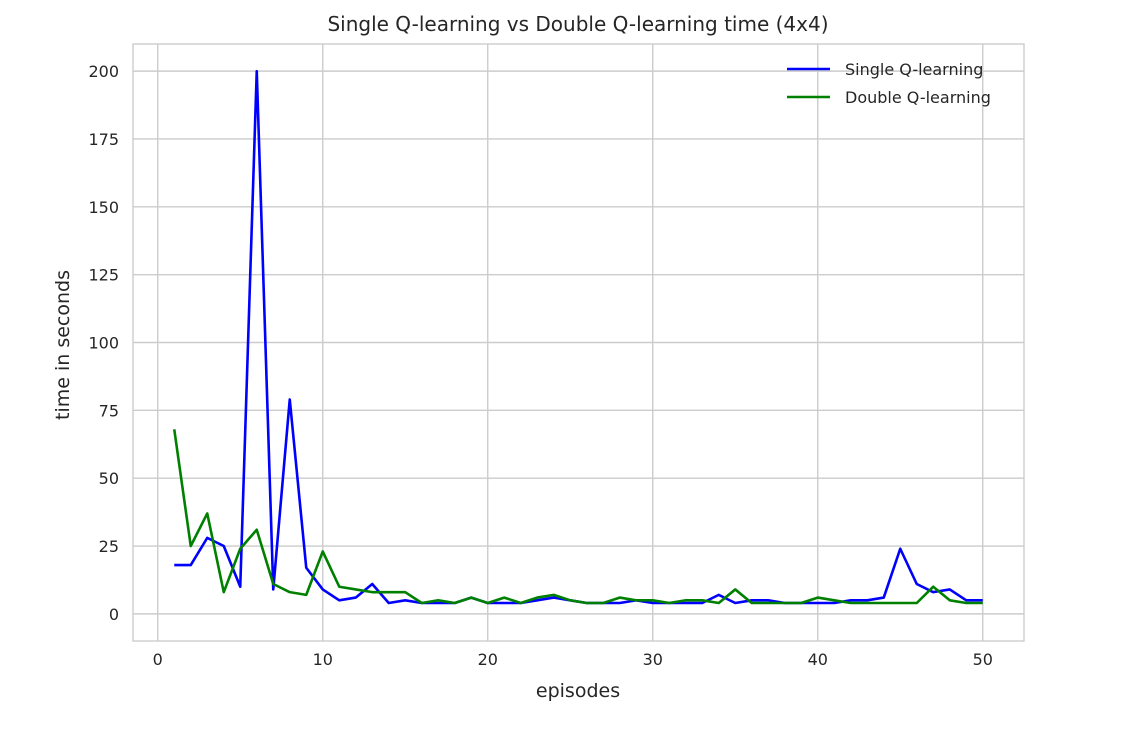  Describe the element at coordinates (889, 83) in the screenshot. I see `legend: Single Q-learning Double Q-learning` at that location.